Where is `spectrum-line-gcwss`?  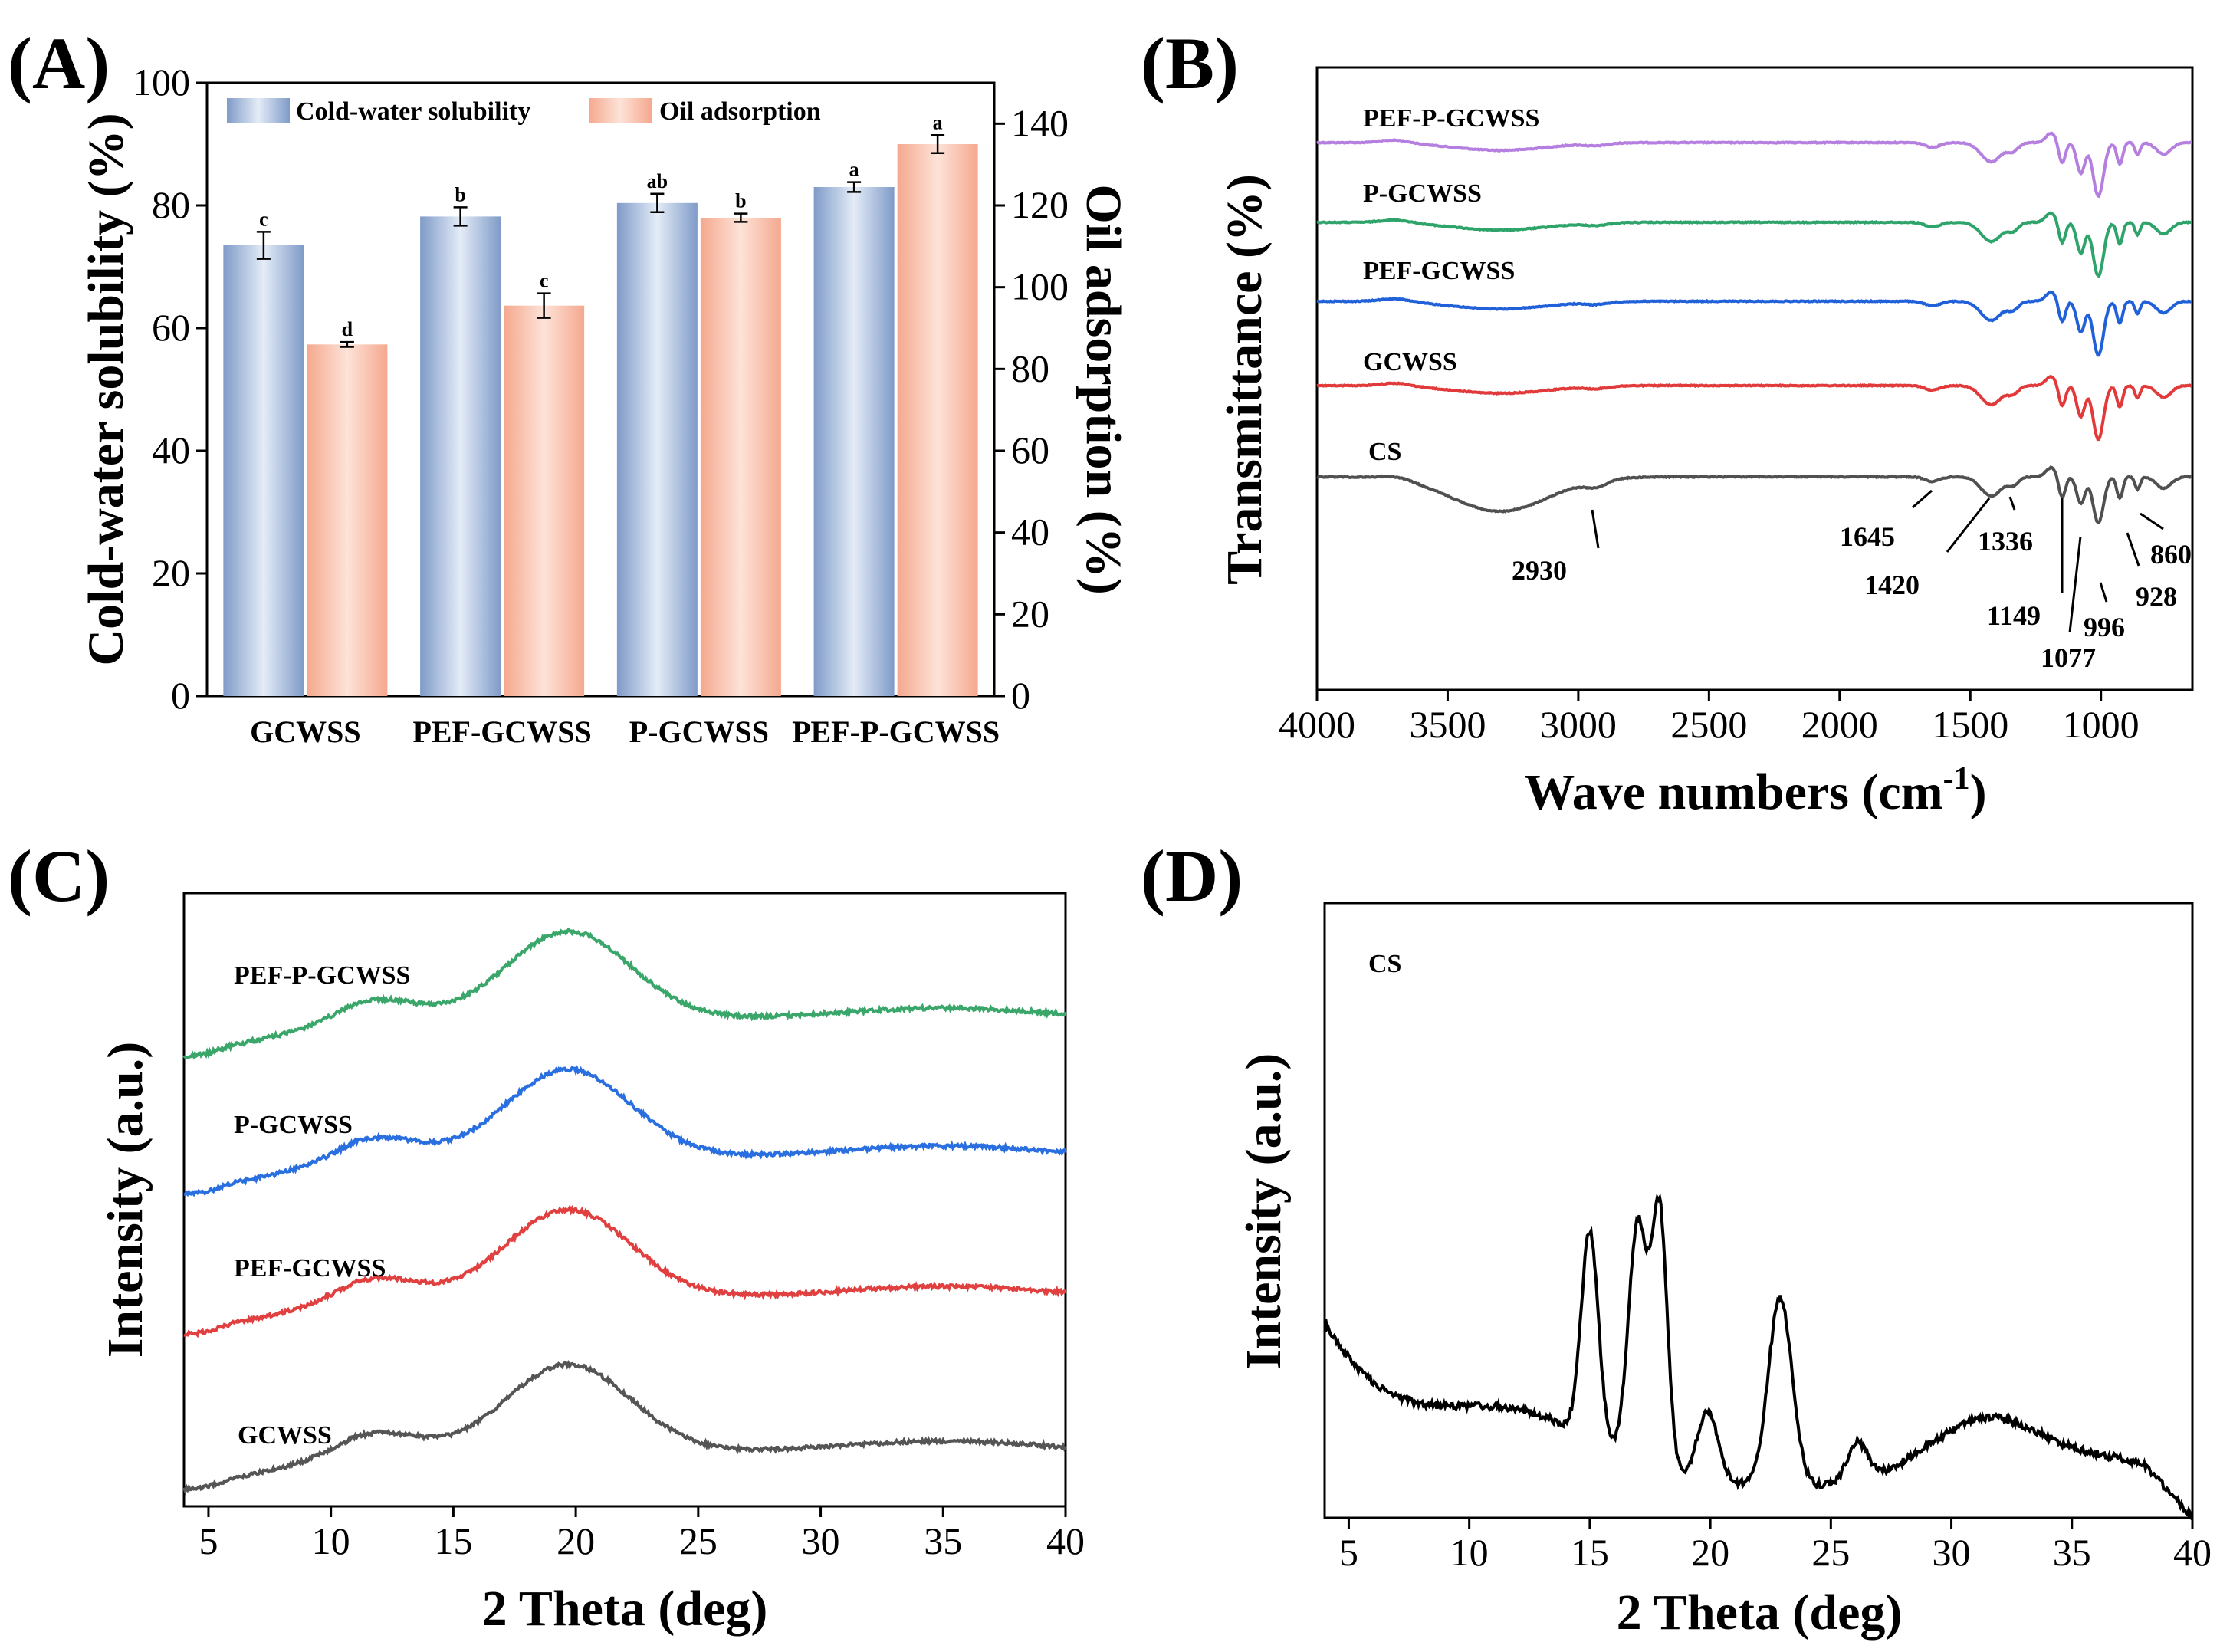
spectrum-line-gcwss is located at coordinates (1754, 408).